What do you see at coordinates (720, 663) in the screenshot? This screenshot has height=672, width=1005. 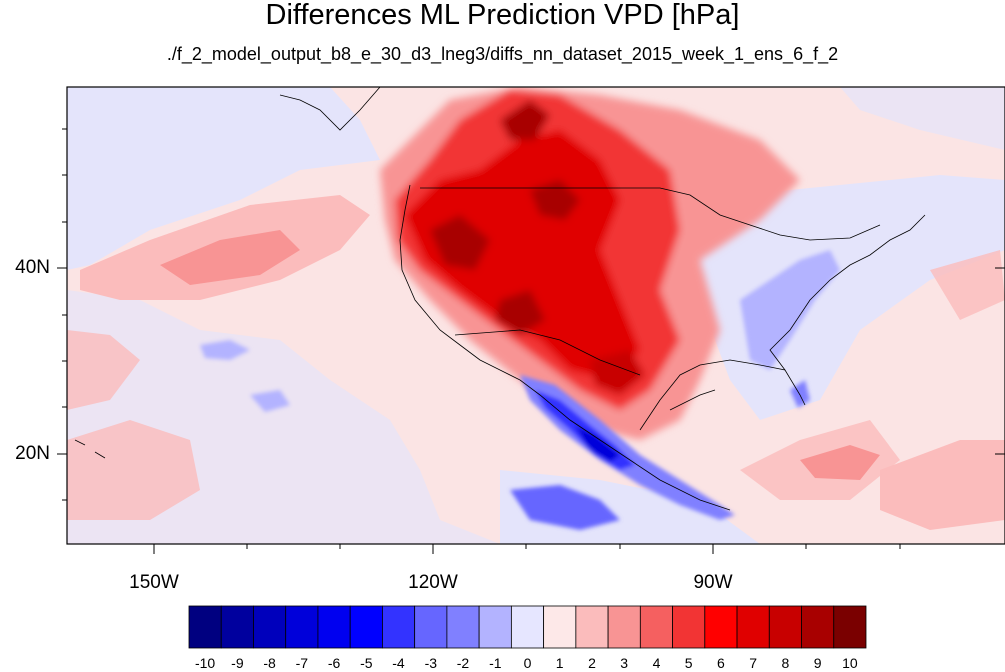 I see `colorbar-tick-label: 6` at bounding box center [720, 663].